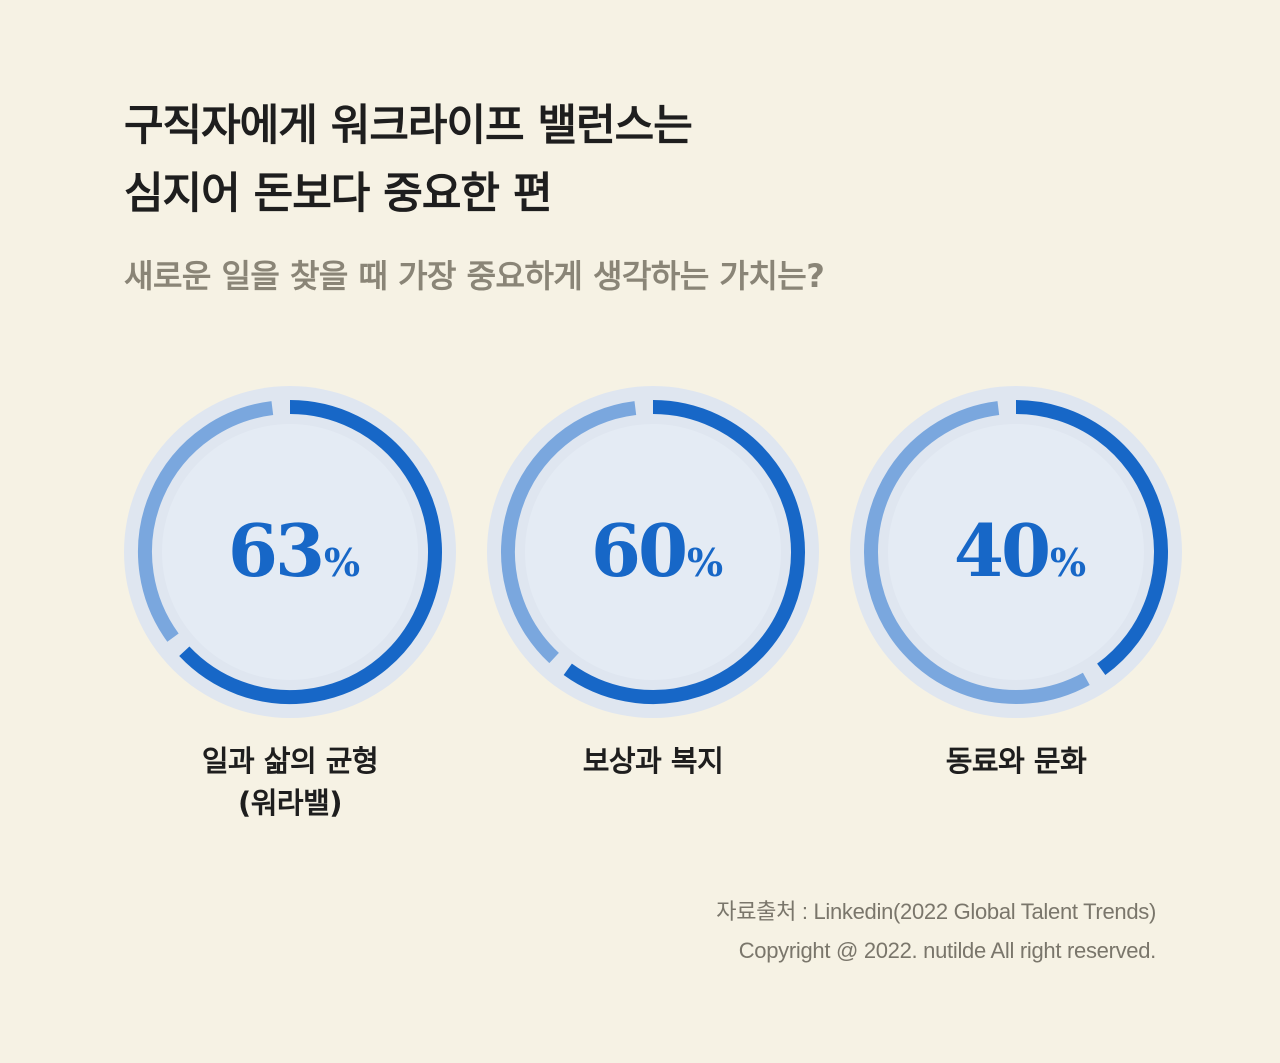 The width and height of the screenshot is (1280, 1063). I want to click on donut-value-label: 60%, so click(657, 550).